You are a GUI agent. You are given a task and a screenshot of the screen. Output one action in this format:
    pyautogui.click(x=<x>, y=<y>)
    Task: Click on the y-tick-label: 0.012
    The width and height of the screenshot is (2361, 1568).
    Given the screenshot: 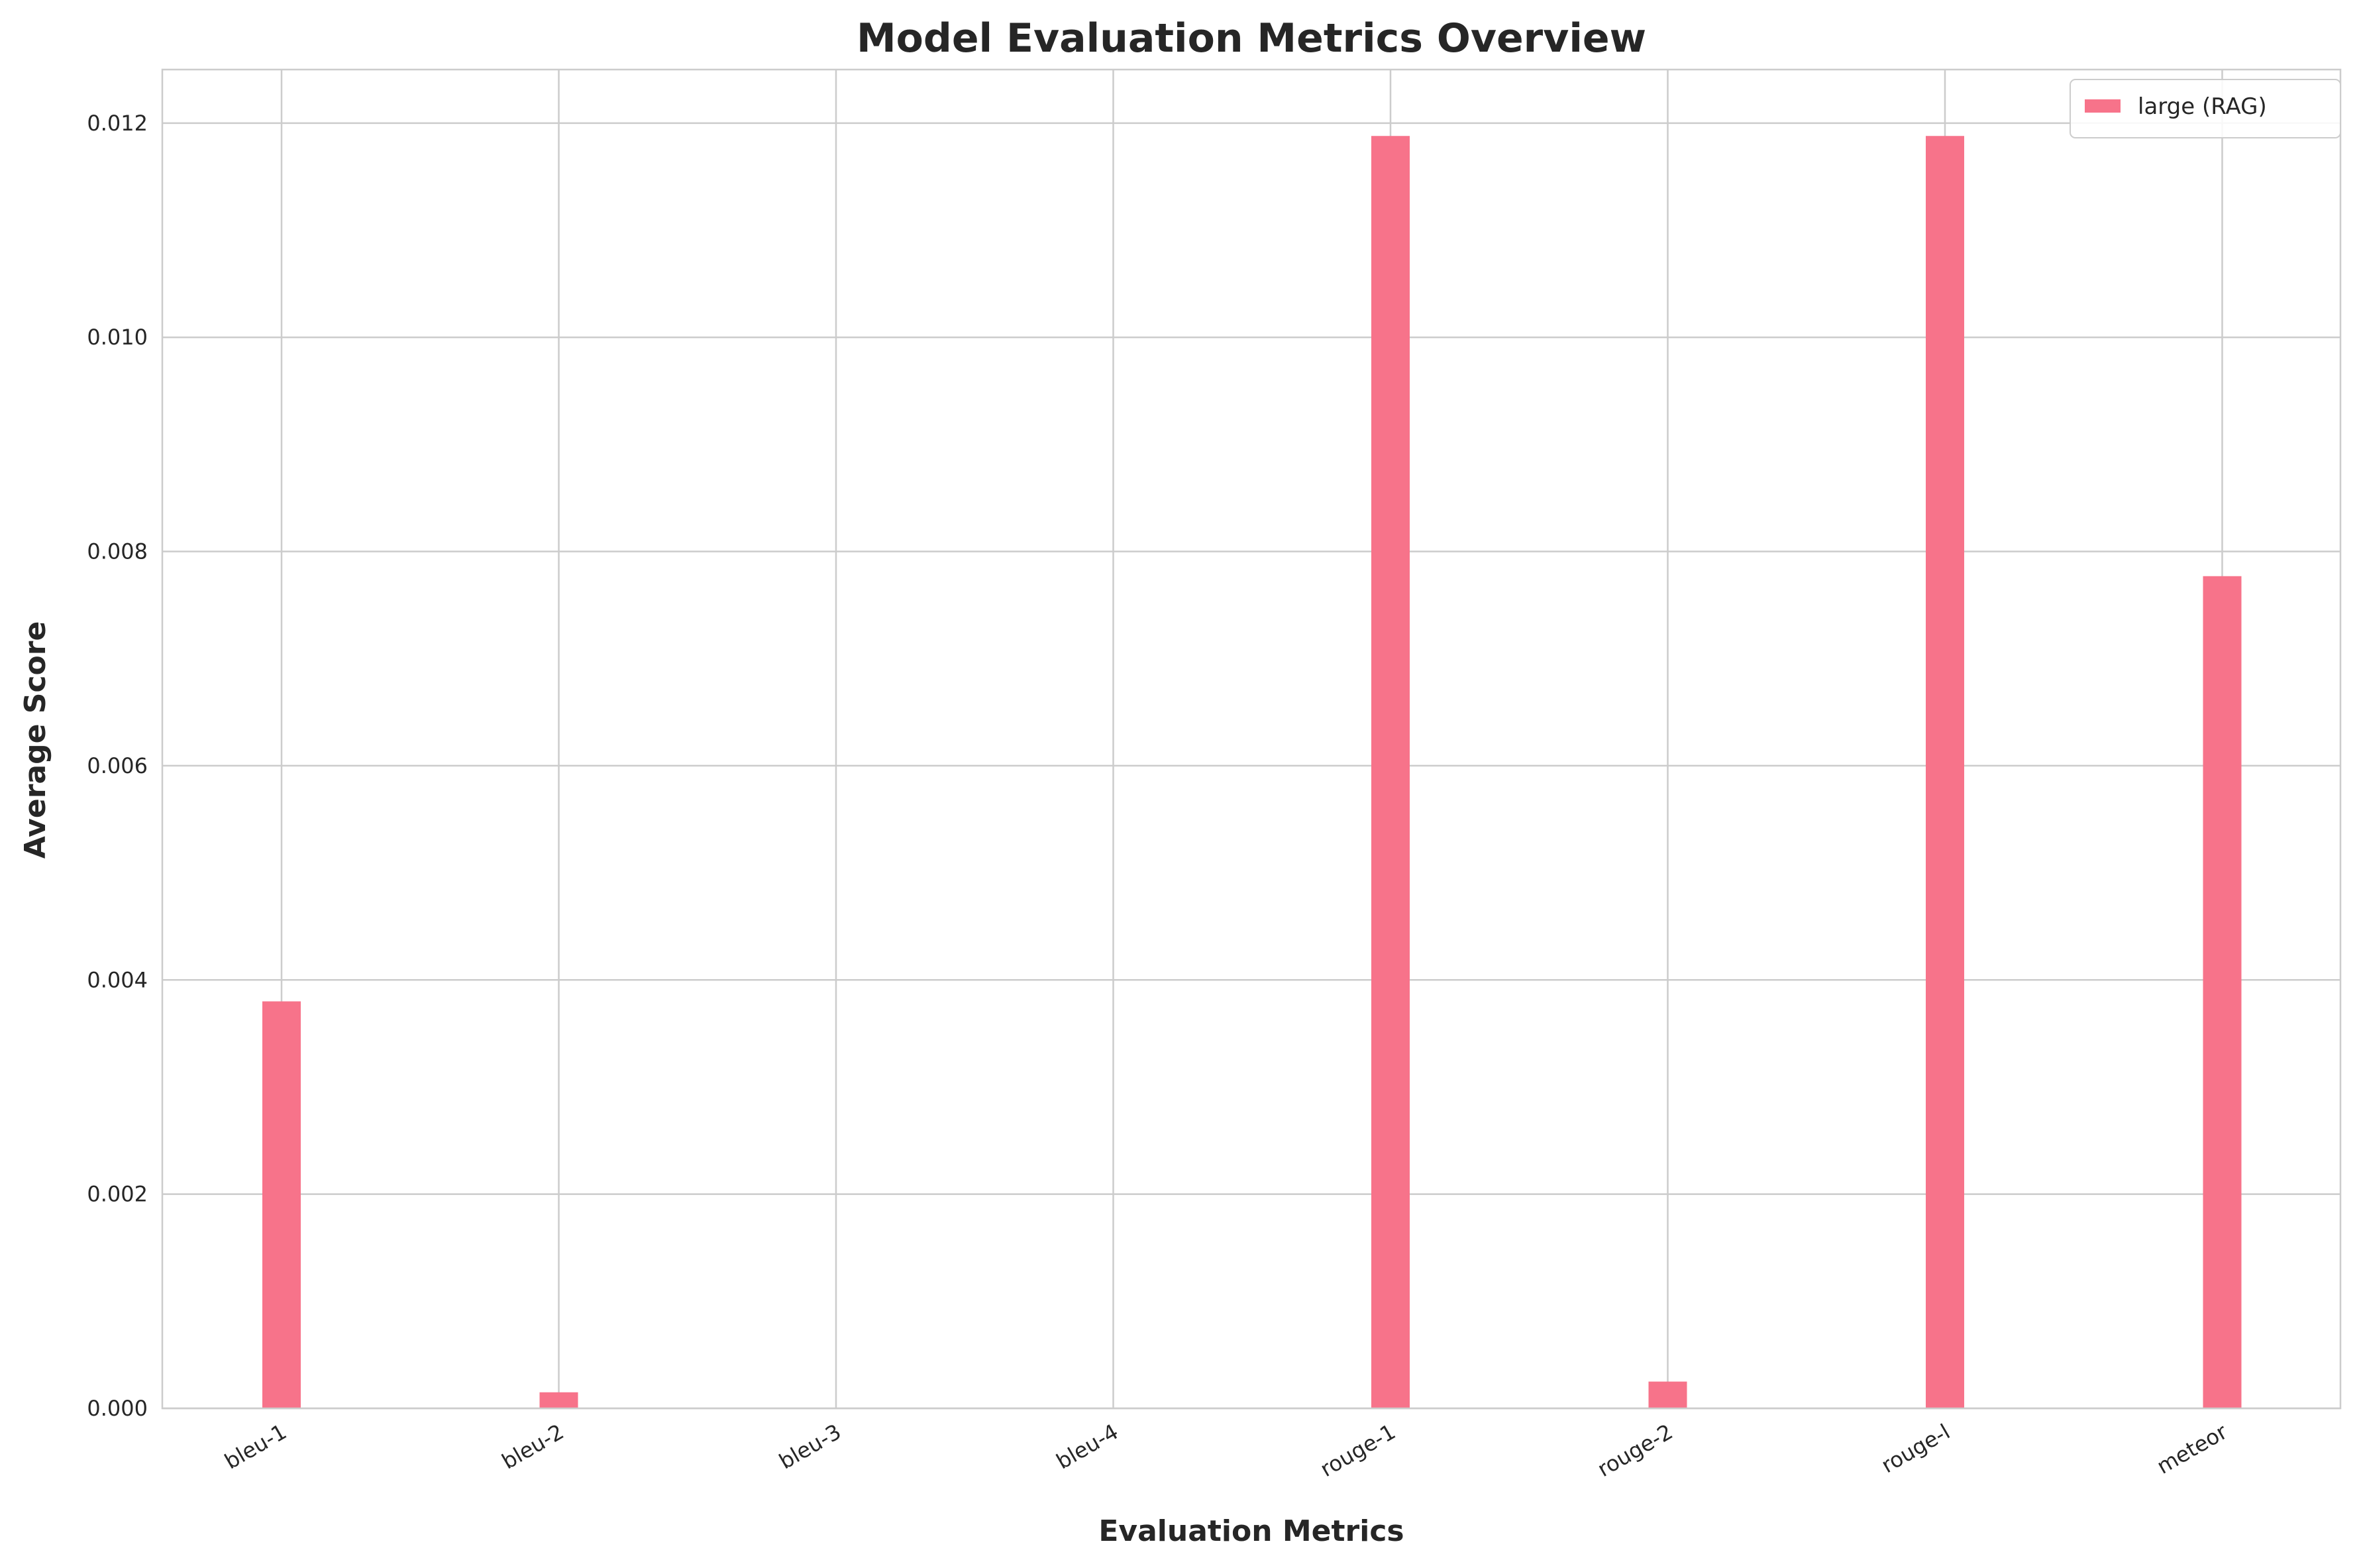 What is the action you would take?
    pyautogui.click(x=117, y=124)
    